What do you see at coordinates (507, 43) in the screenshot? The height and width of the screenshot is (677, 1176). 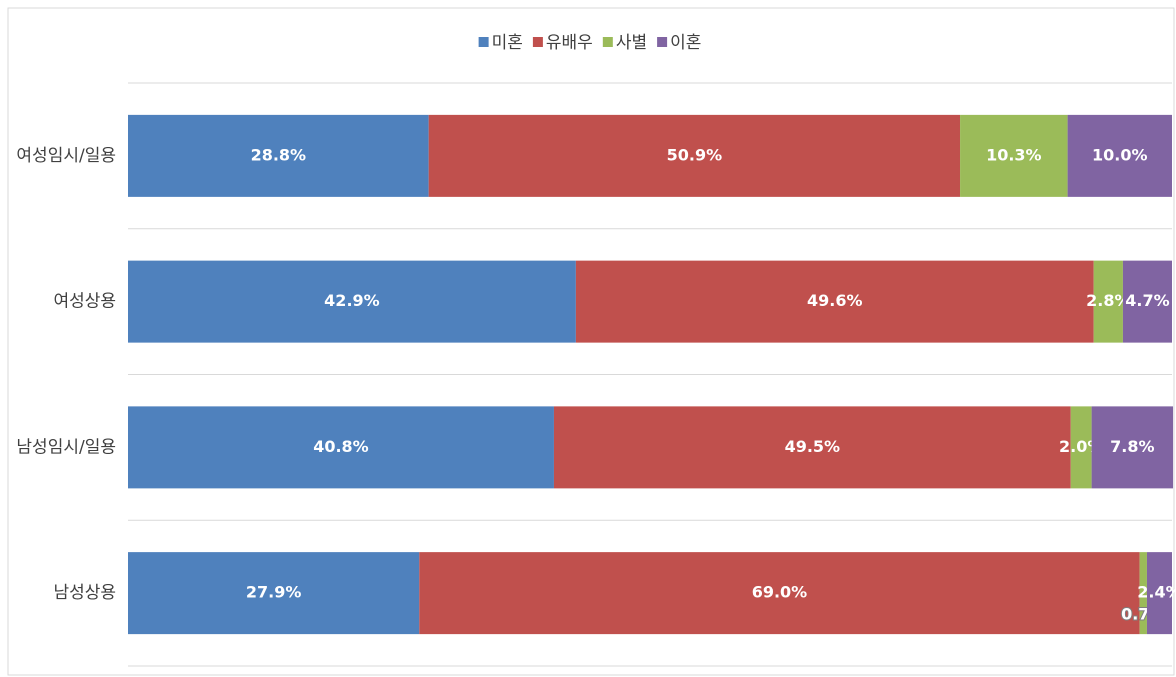 I see `legend-label: 미혼` at bounding box center [507, 43].